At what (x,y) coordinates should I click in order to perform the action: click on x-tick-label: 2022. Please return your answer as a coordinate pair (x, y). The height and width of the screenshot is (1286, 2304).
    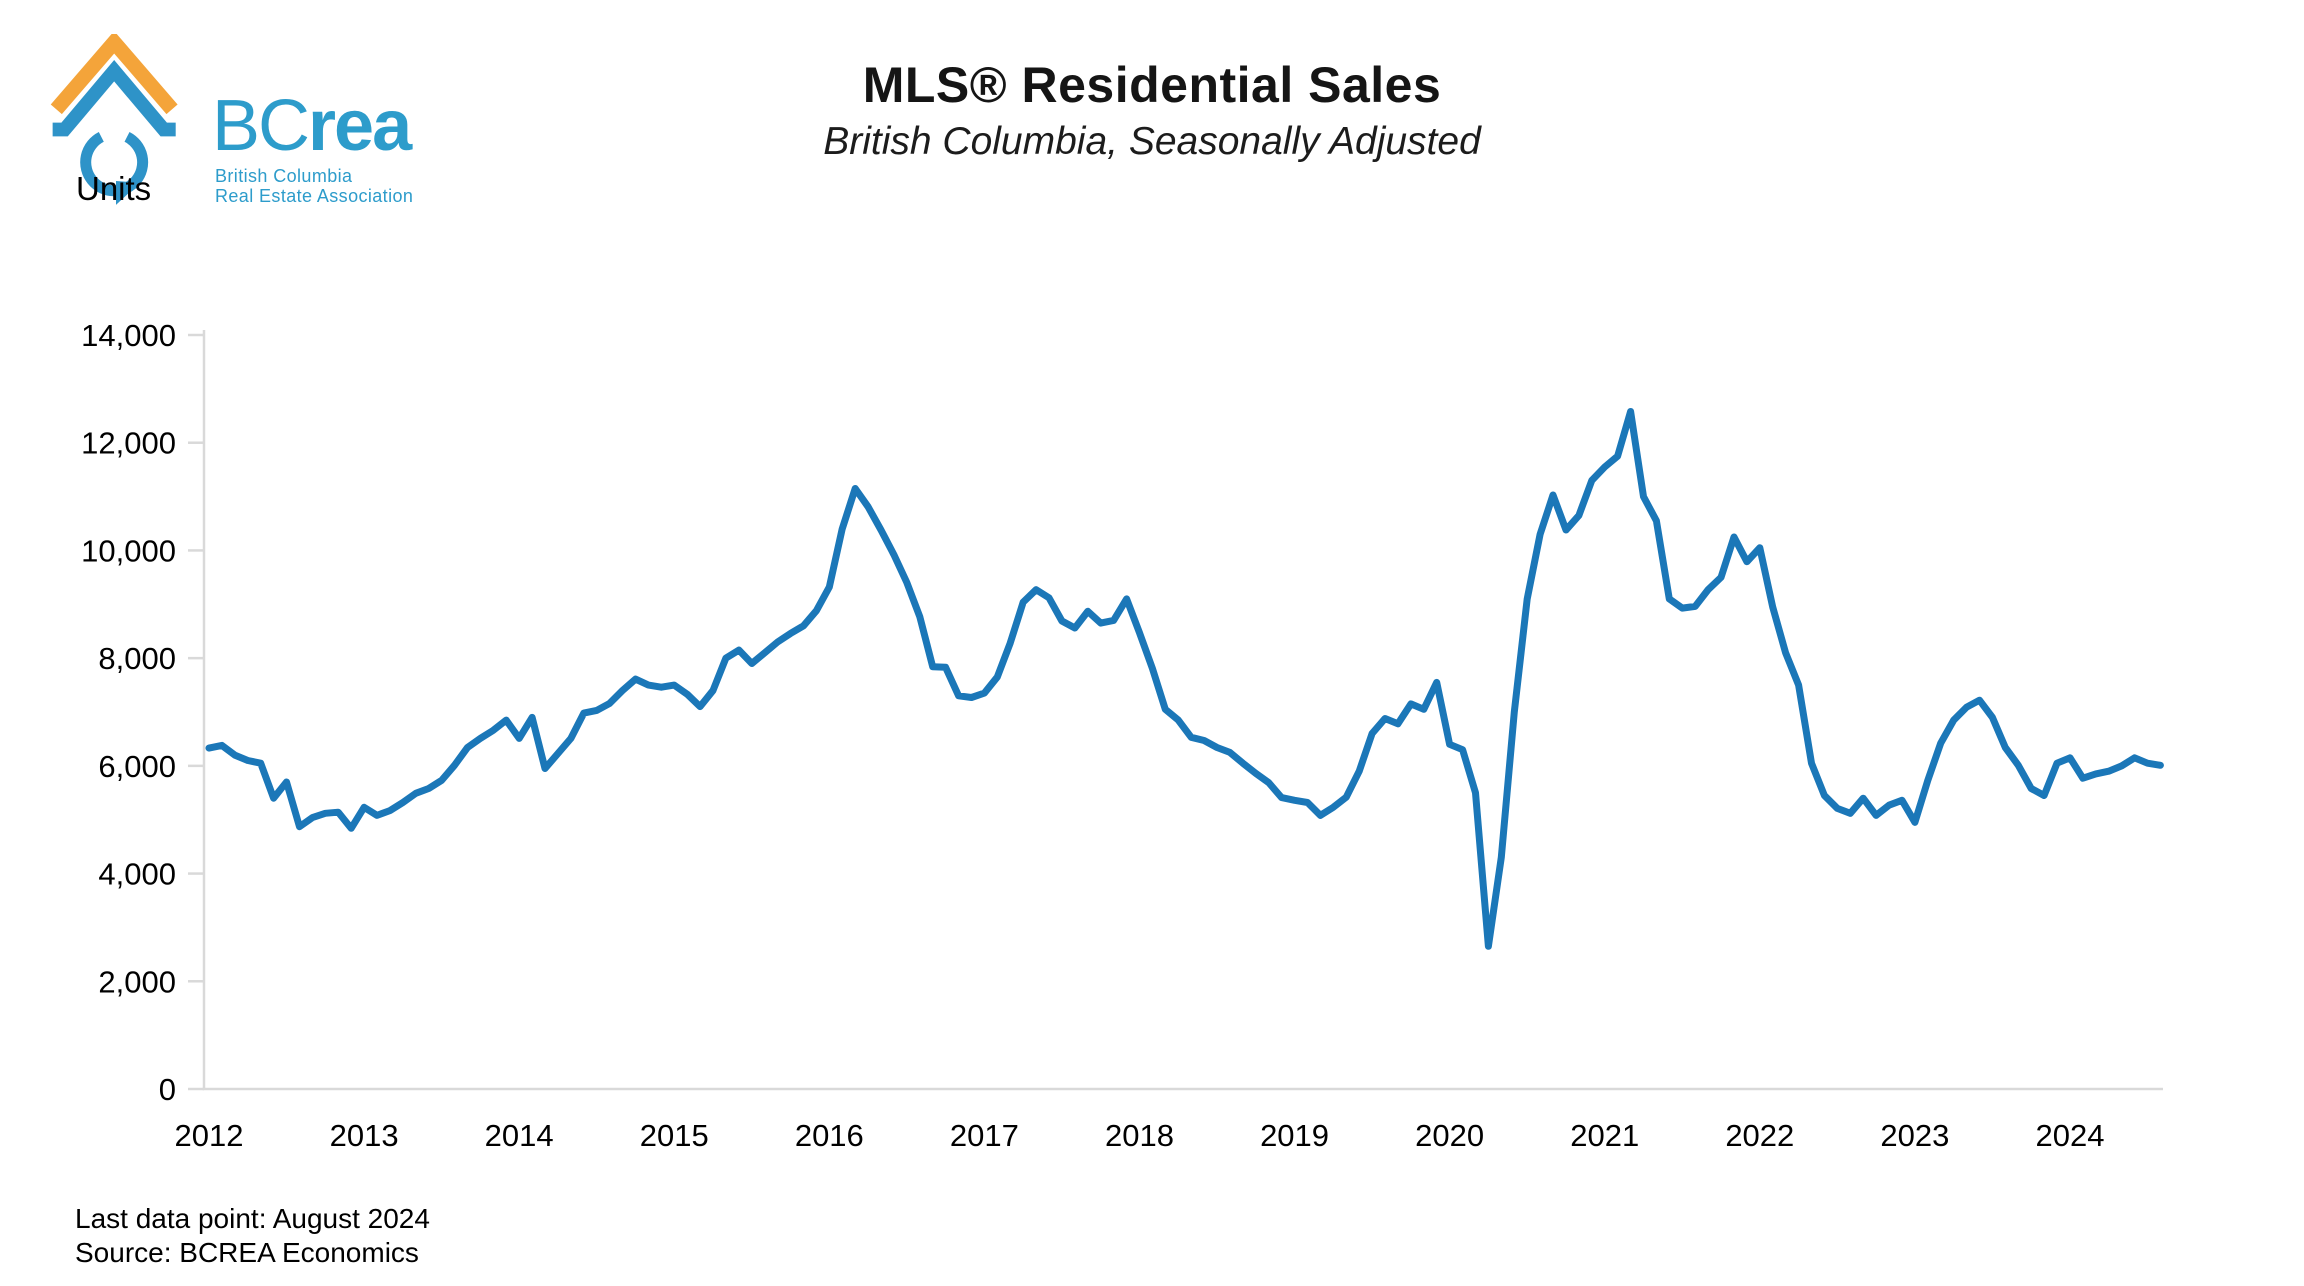
    Looking at the image, I should click on (1759, 1135).